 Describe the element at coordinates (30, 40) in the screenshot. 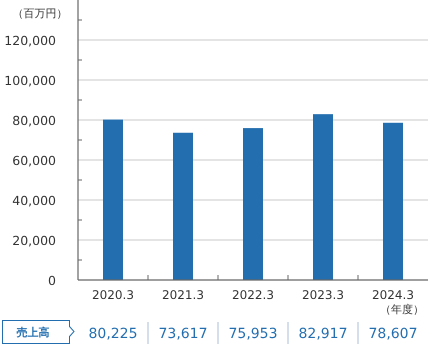

I see `y-tick-label: 120,000` at that location.